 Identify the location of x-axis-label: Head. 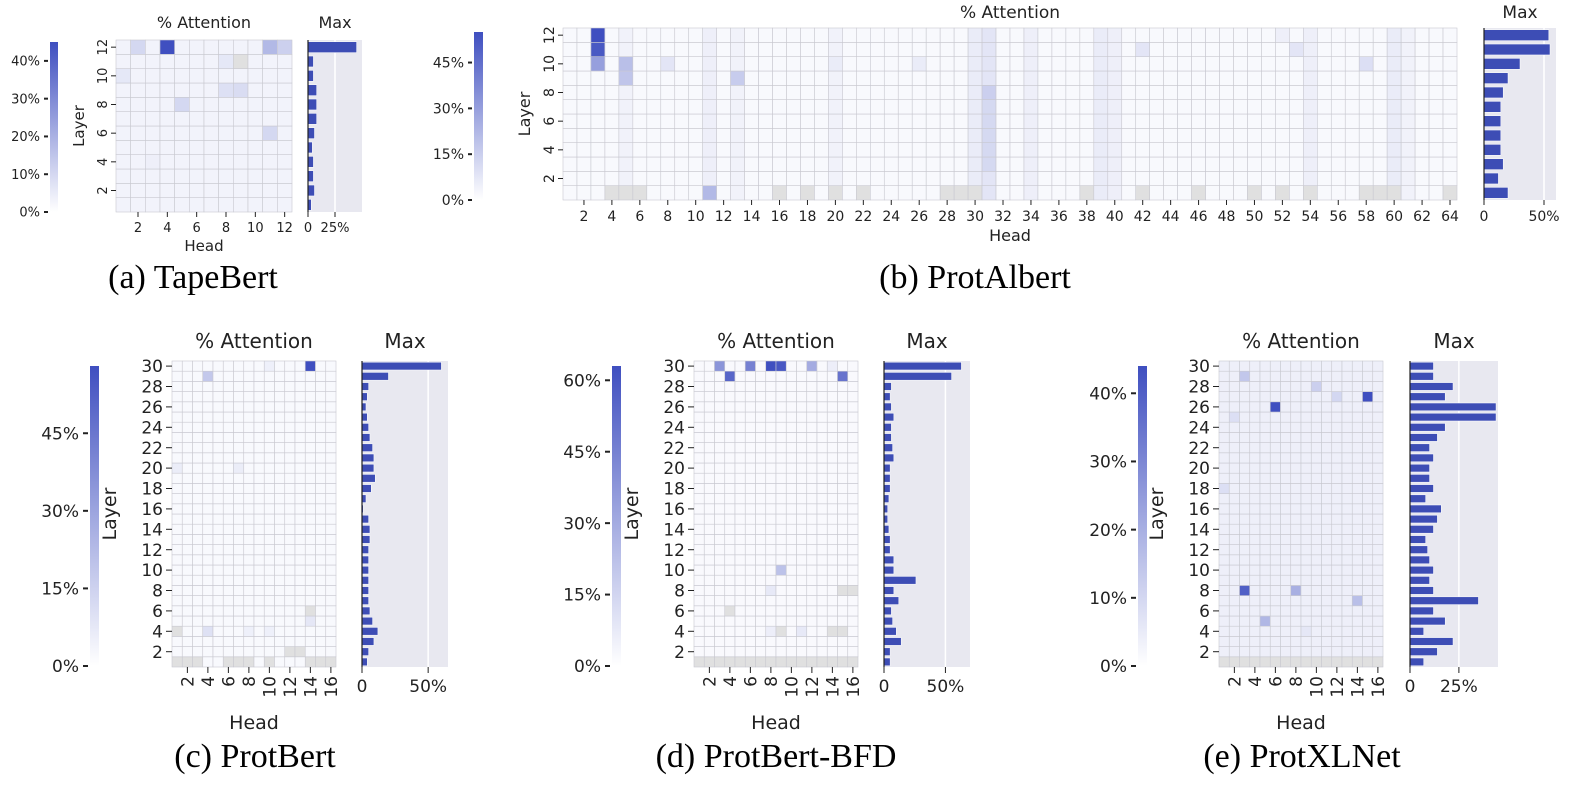
(203, 246).